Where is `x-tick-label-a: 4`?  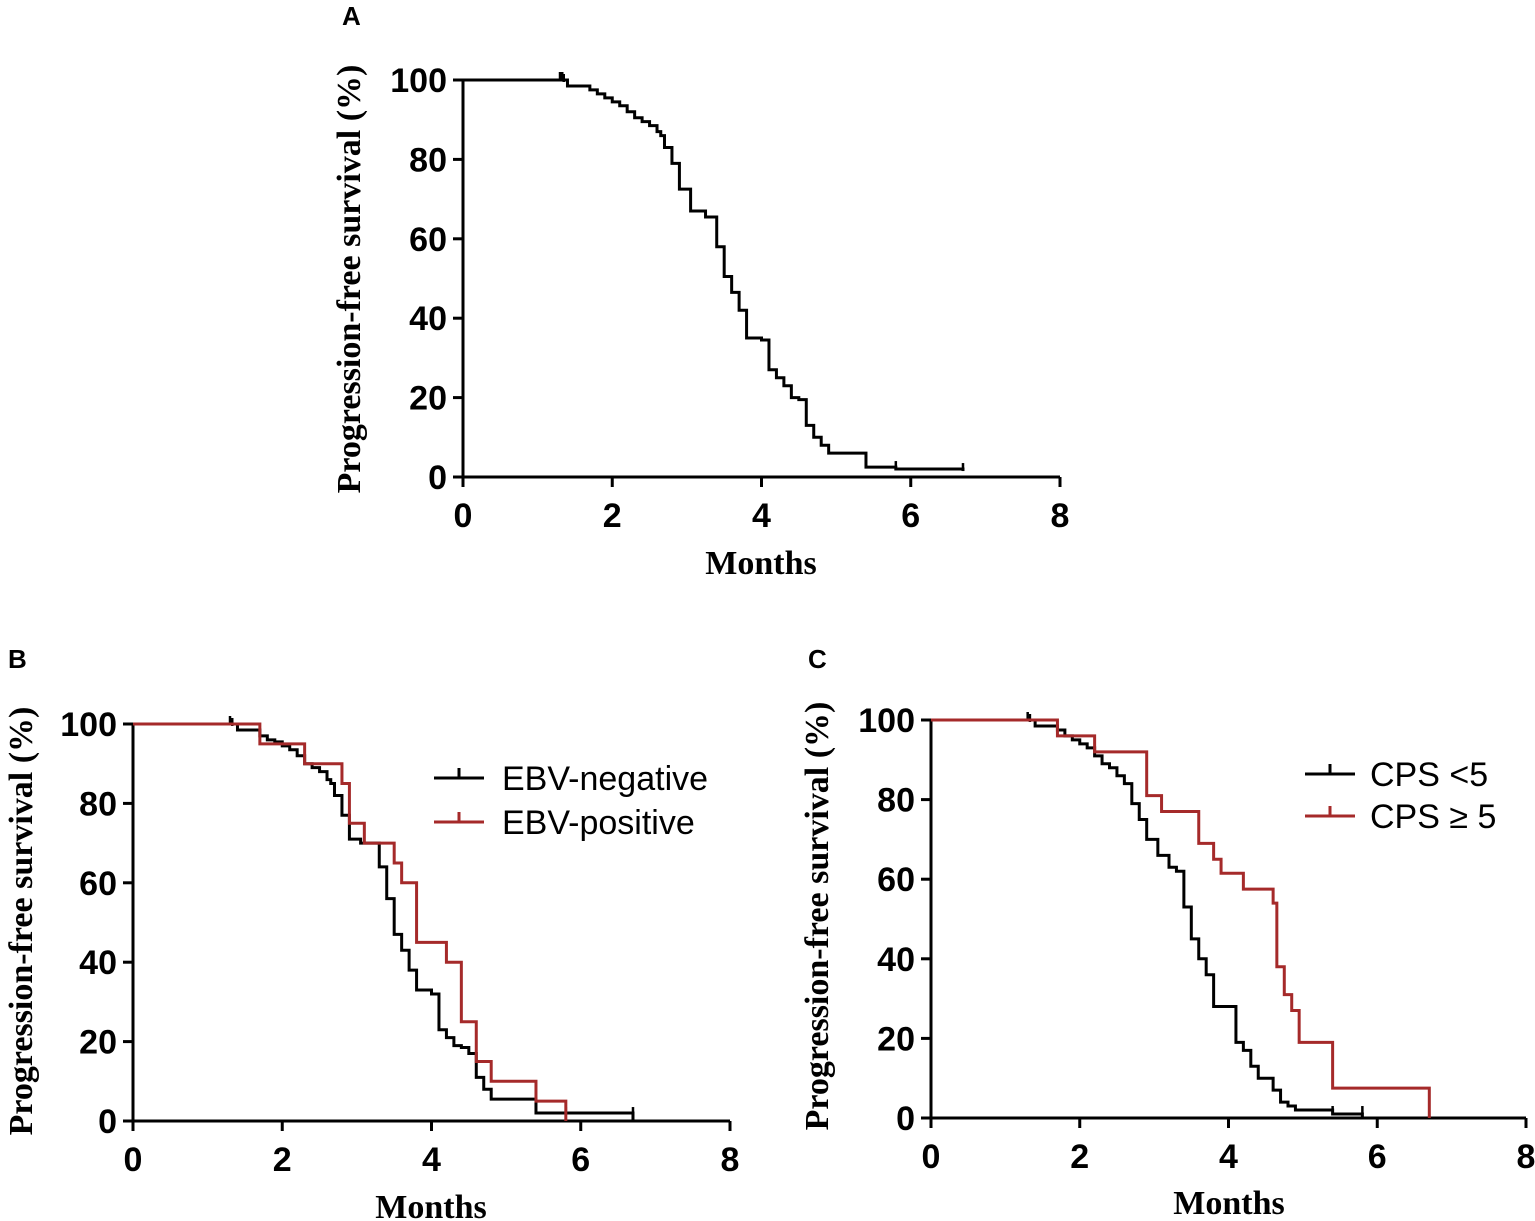
x-tick-label-a: 4 is located at coordinates (761, 516).